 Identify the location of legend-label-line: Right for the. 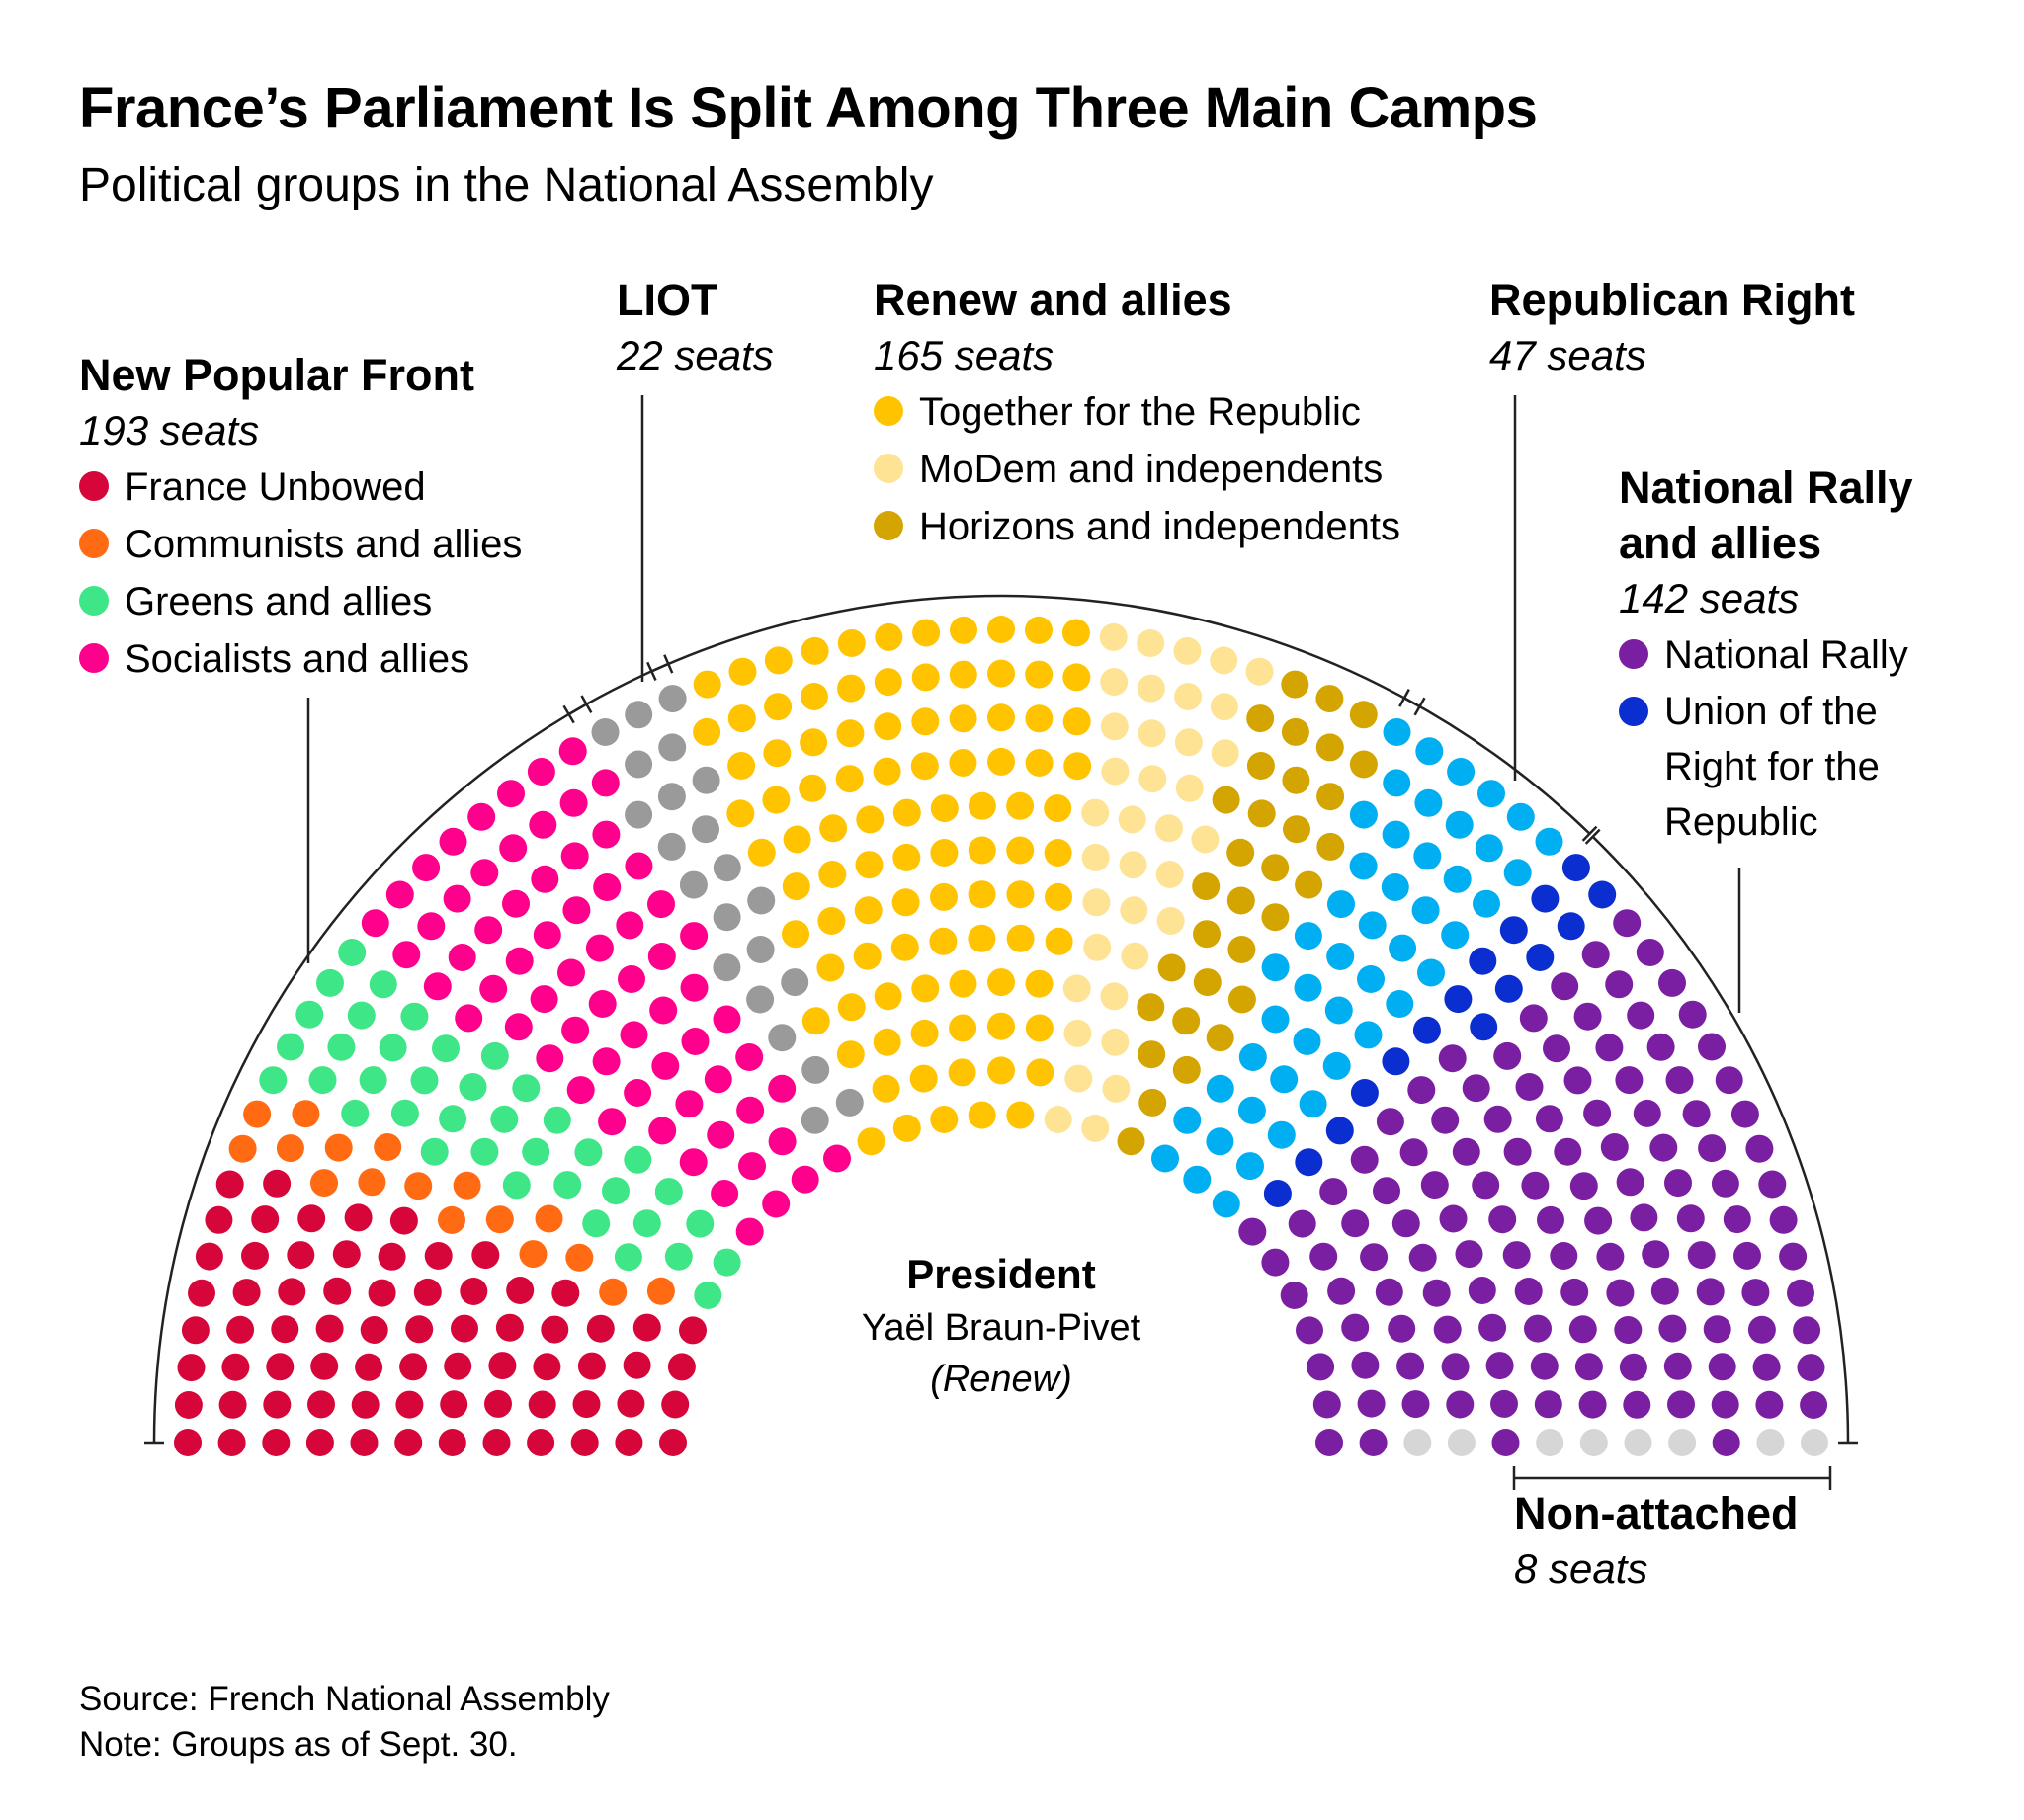
(1772, 766).